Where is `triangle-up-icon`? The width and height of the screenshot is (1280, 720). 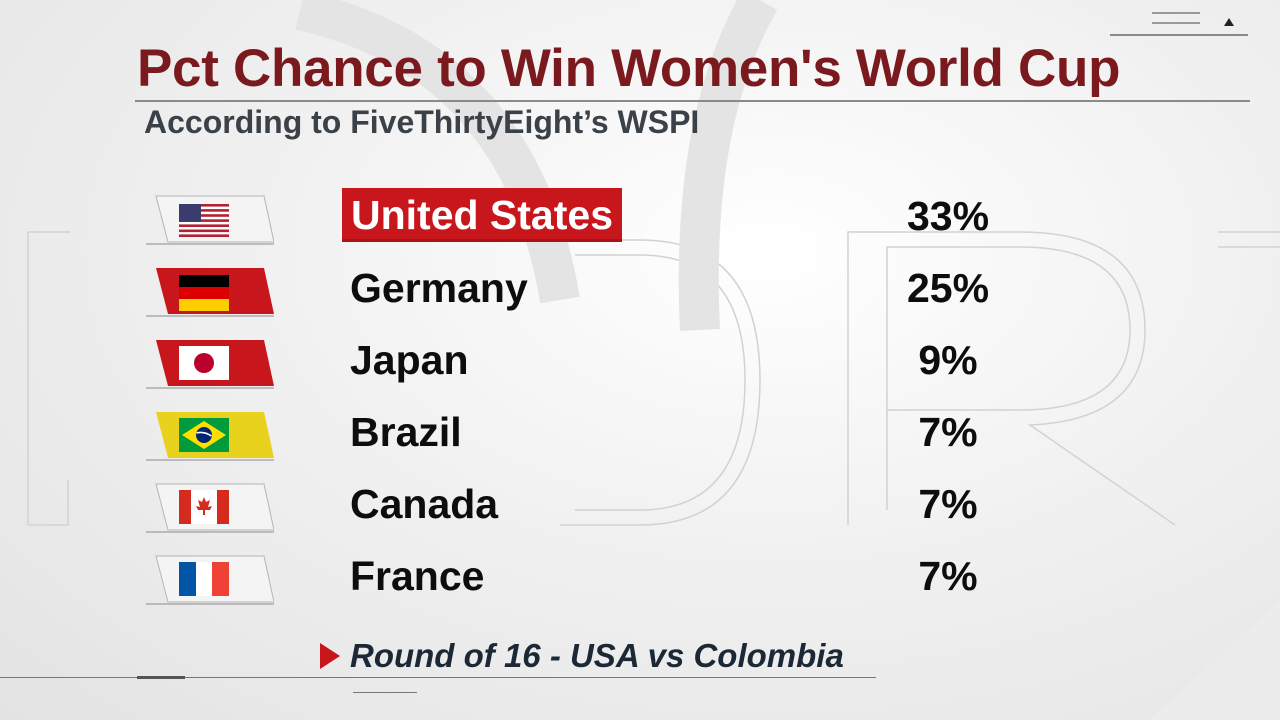
triangle-up-icon is located at coordinates (1229, 22).